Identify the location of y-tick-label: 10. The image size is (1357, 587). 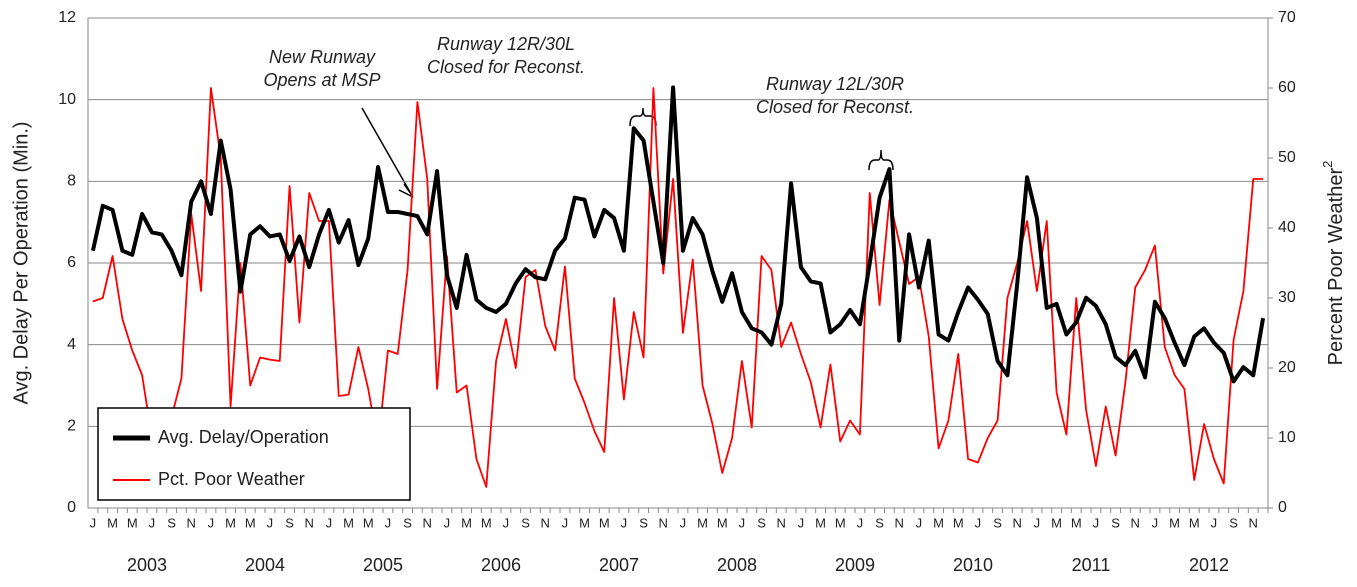
(67, 99).